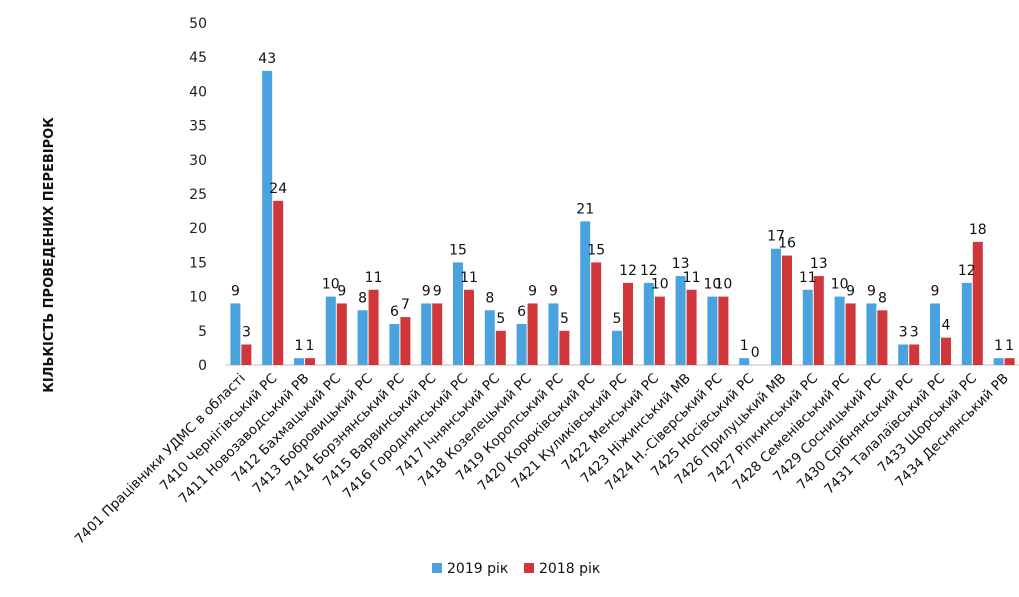 The width and height of the screenshot is (1019, 597). I want to click on bar-2019-рік-15, so click(712, 330).